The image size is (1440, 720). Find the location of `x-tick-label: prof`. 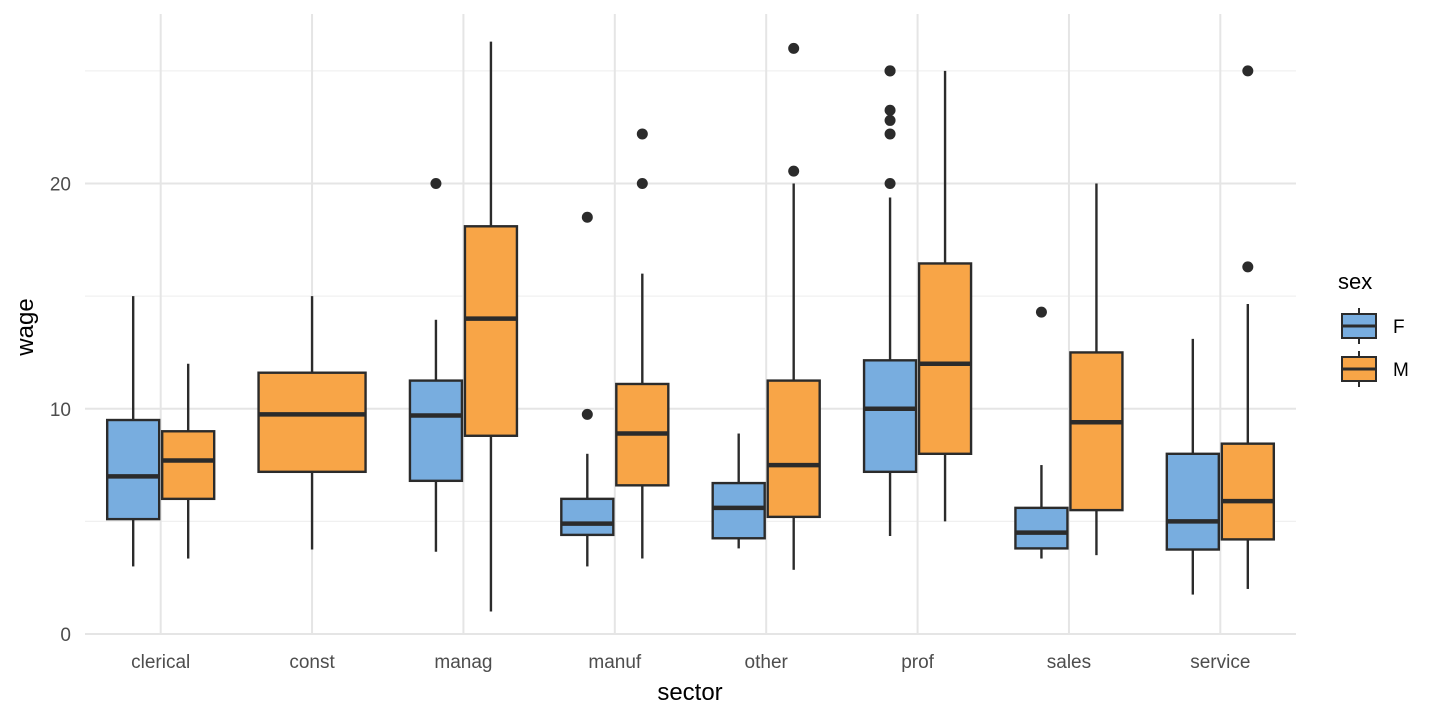

x-tick-label: prof is located at coordinates (917, 662).